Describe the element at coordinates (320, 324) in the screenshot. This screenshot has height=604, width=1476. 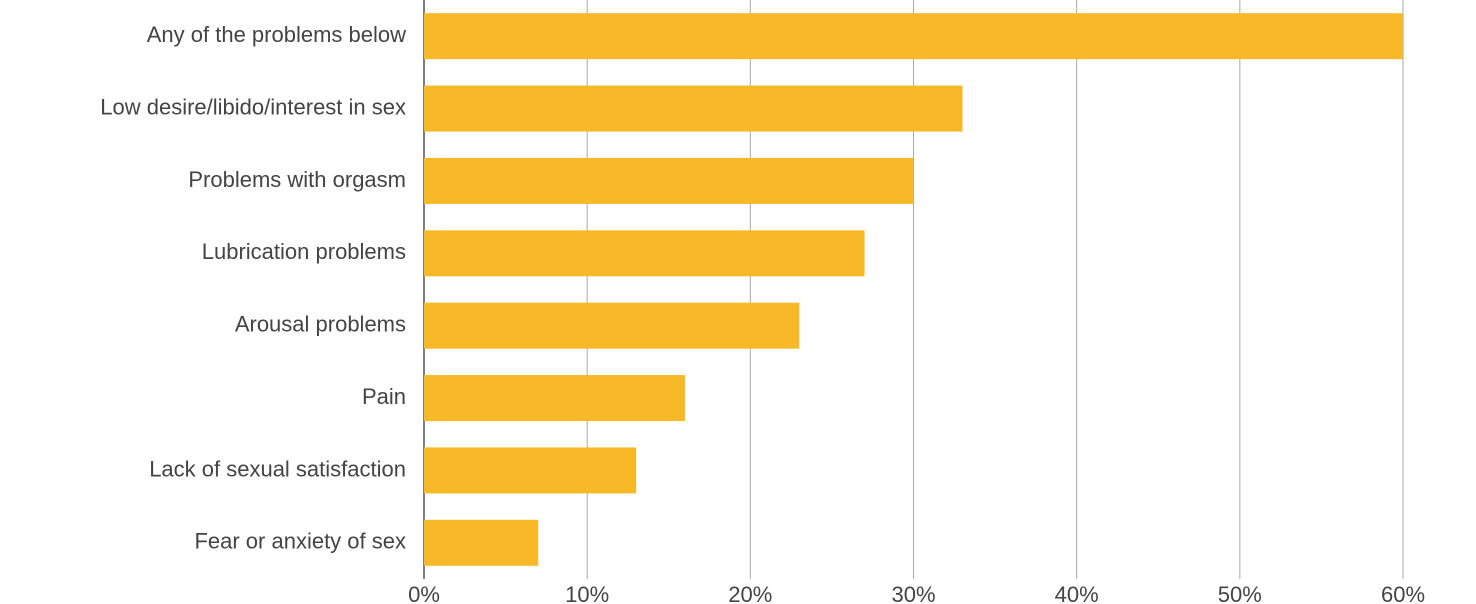
I see `y-tick-label: Arousal problems` at that location.